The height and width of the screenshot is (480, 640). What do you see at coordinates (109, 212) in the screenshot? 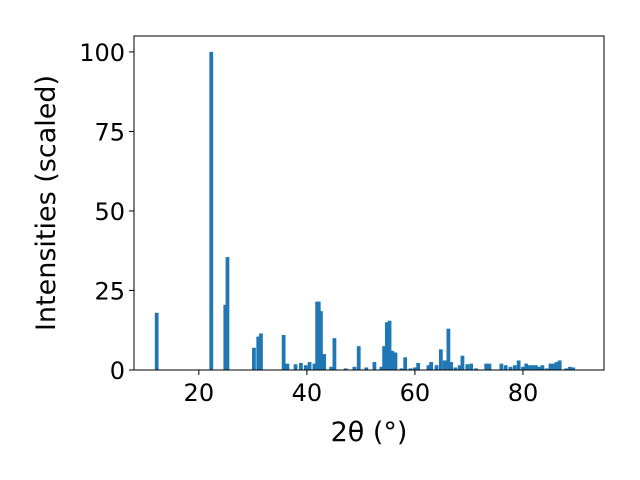
I see `y-tick-label: 50` at bounding box center [109, 212].